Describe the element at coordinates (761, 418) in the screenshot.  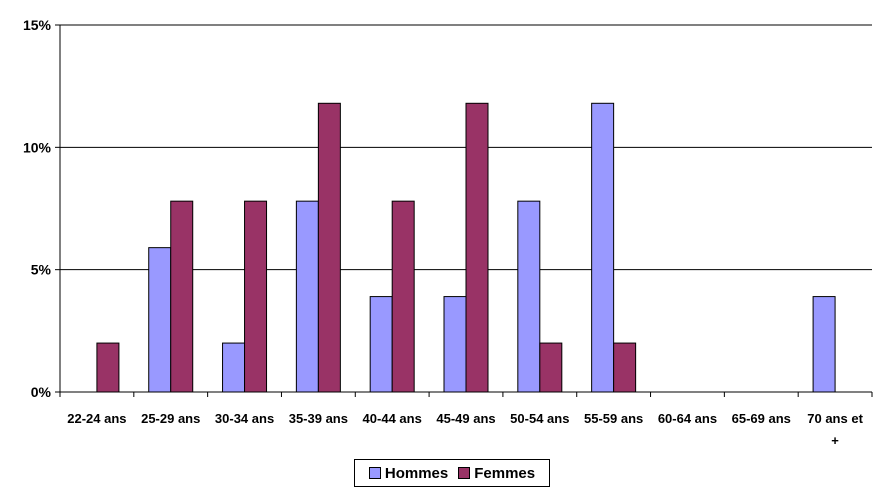
I see `x-tick-label: 65-69 ans` at that location.